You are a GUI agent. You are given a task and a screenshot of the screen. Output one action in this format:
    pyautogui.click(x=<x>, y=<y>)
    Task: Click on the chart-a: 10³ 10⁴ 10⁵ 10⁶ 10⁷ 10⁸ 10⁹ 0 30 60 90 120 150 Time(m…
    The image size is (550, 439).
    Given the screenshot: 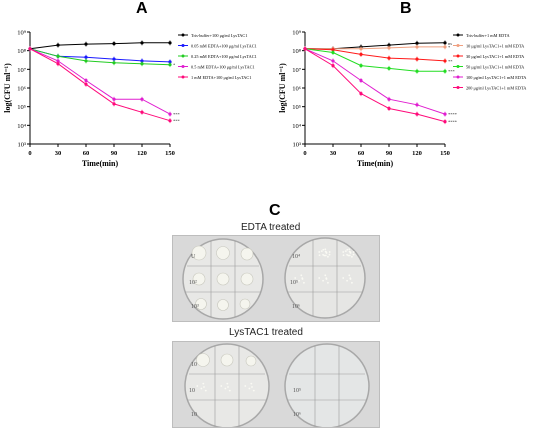 What is the action you would take?
    pyautogui.click(x=130, y=99)
    